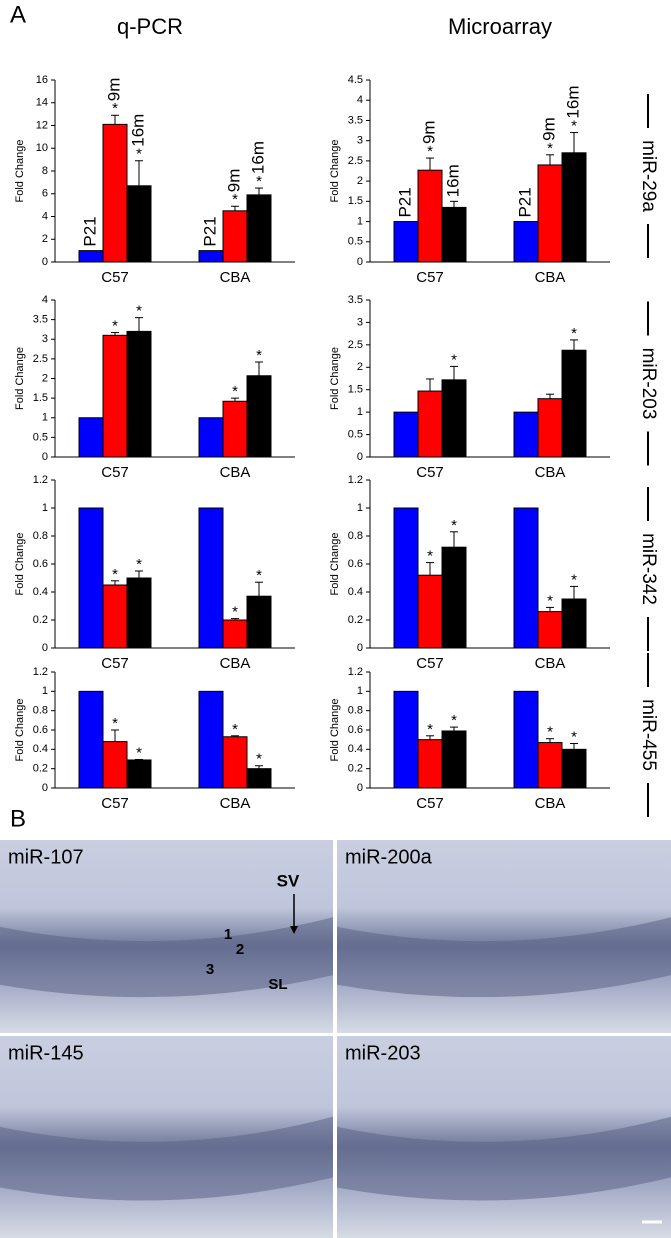 This screenshot has height=1238, width=671. Describe the element at coordinates (42, 148) in the screenshot. I see `y-tick-label: 10` at that location.